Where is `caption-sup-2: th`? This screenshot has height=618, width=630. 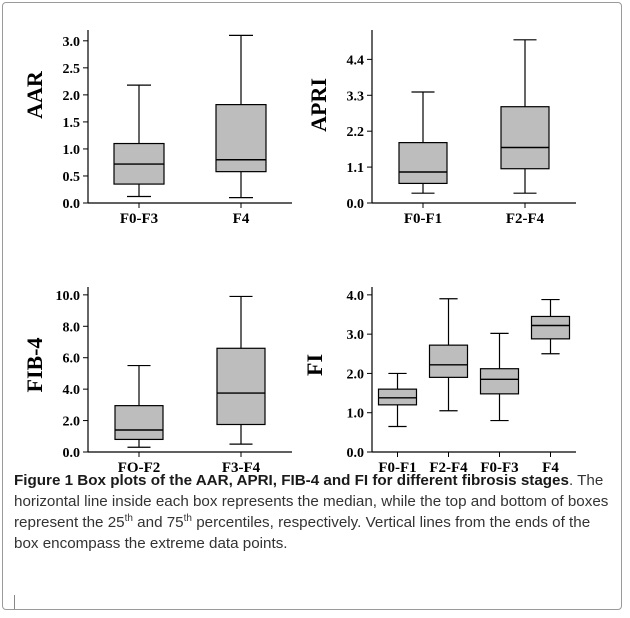
caption-sup-2: th is located at coordinates (187, 518).